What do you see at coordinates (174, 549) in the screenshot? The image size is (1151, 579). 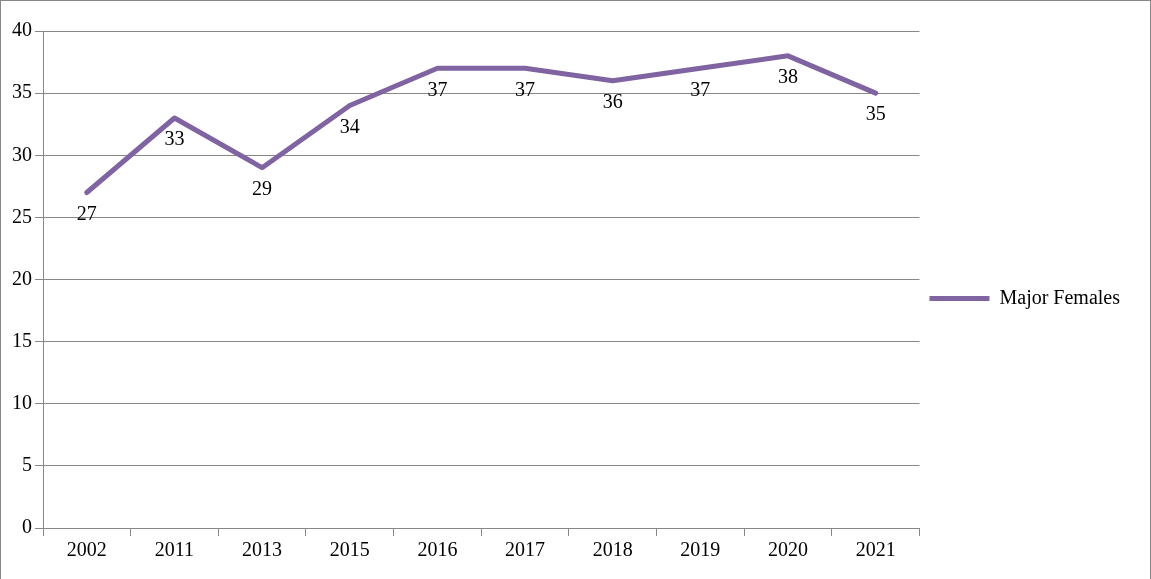 I see `x-tick-label: 2011` at bounding box center [174, 549].